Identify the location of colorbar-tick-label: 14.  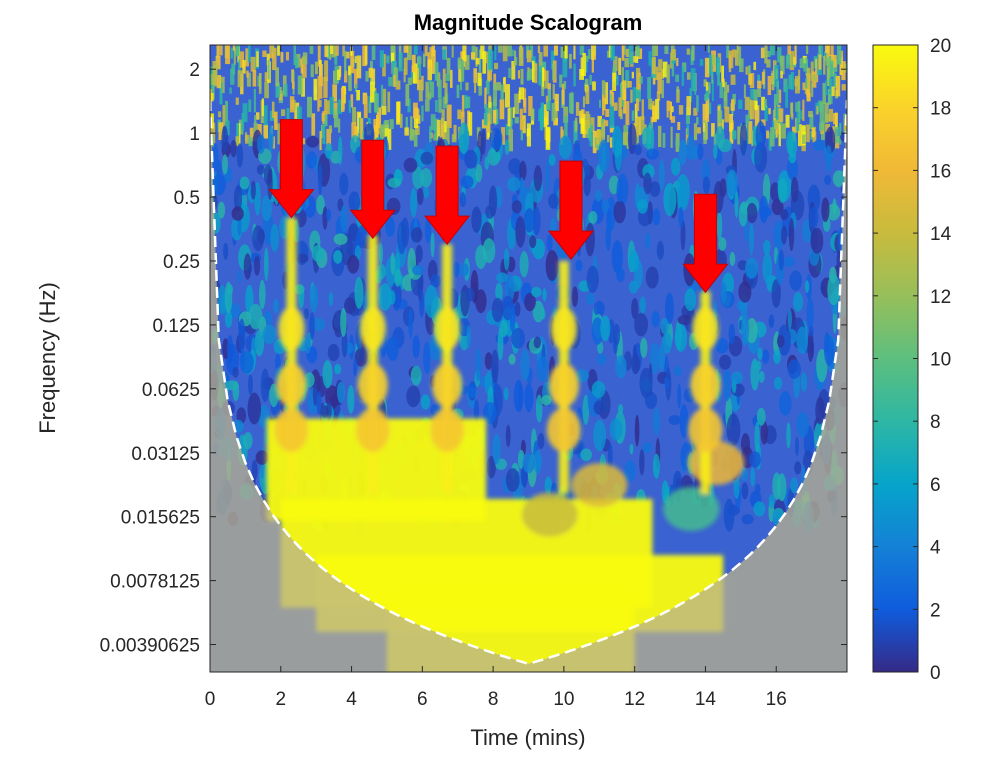
(941, 234).